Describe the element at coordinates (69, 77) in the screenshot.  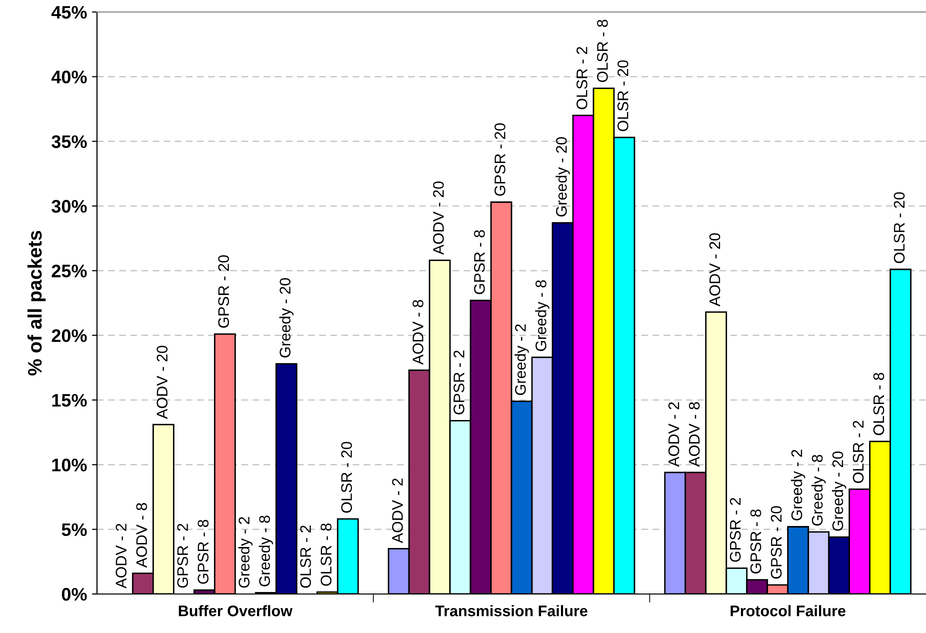
I see `y-tick-label: 40%` at that location.